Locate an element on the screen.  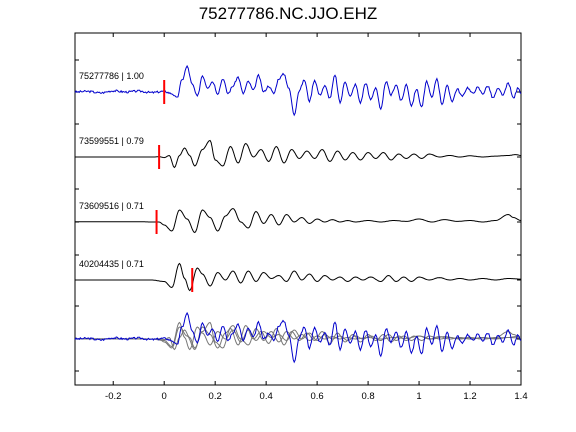
x-tick-label: 0.2 is located at coordinates (215, 396).